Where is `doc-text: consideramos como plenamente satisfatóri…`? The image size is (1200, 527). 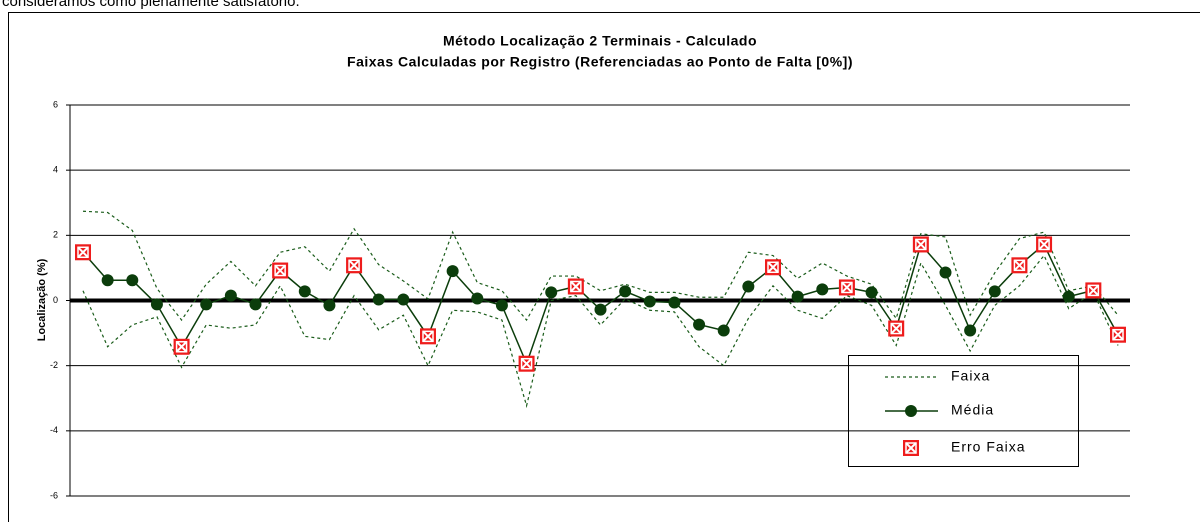 doc-text: consideramos como plenamente satisfatóri… is located at coordinates (151, 5).